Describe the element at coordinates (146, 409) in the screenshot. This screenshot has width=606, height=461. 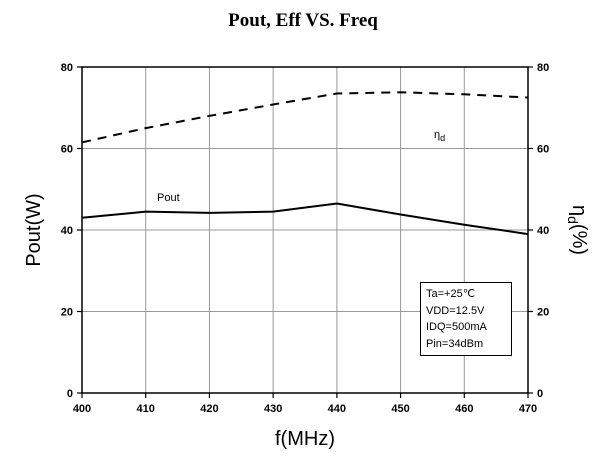
I see `x-tick-label: 410` at that location.